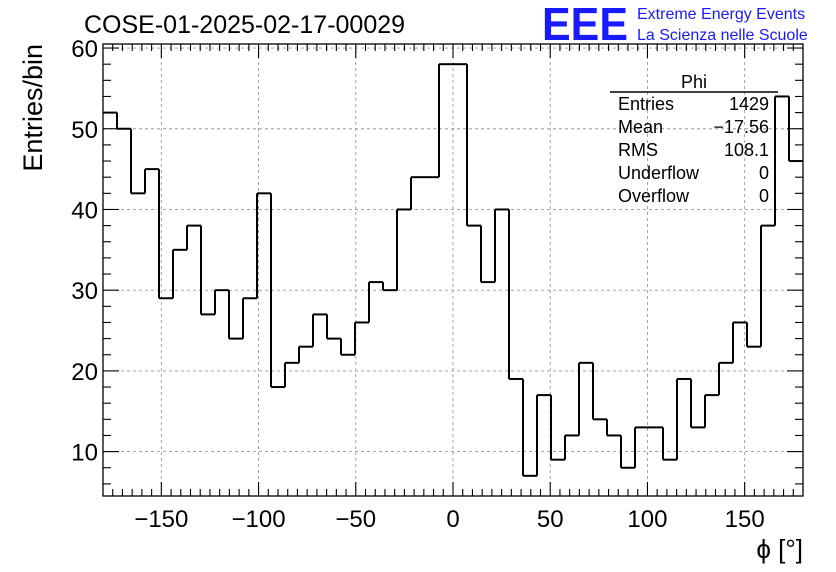 The height and width of the screenshot is (572, 836). What do you see at coordinates (244, 25) in the screenshot?
I see `chart-title: COSE-01-2025-02-17-00029` at bounding box center [244, 25].